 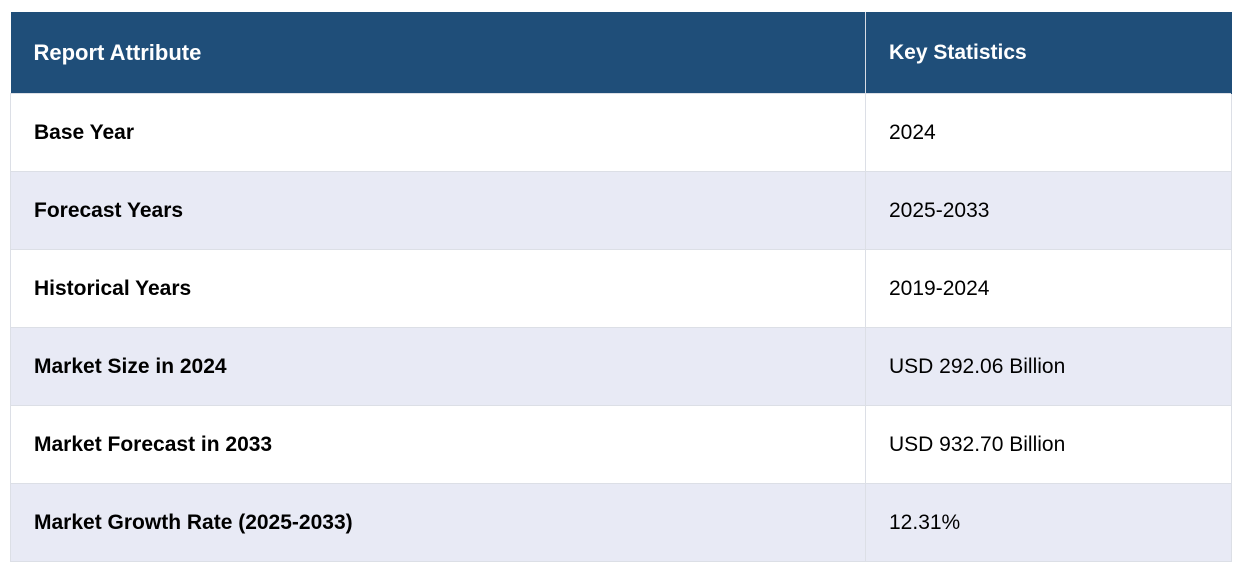 I want to click on table-row: Market Growth Rate (2025-2033) 12.31%, so click(x=621, y=522).